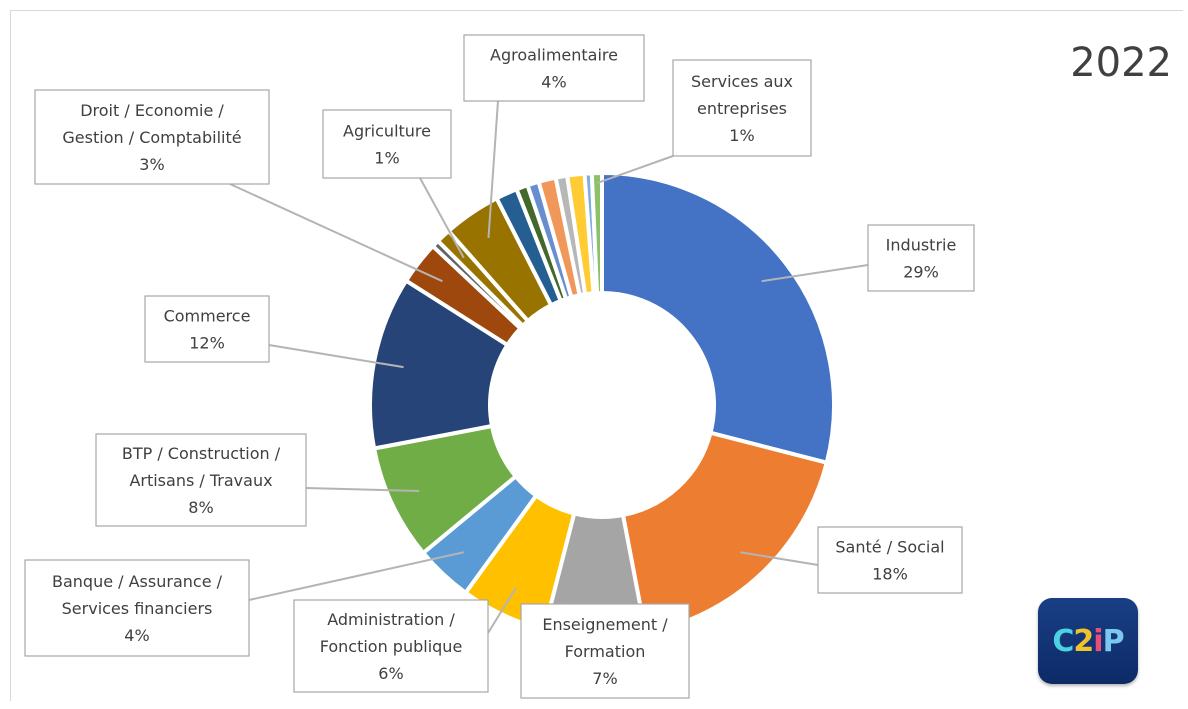  I want to click on callout-label: entreprises, so click(742, 108).